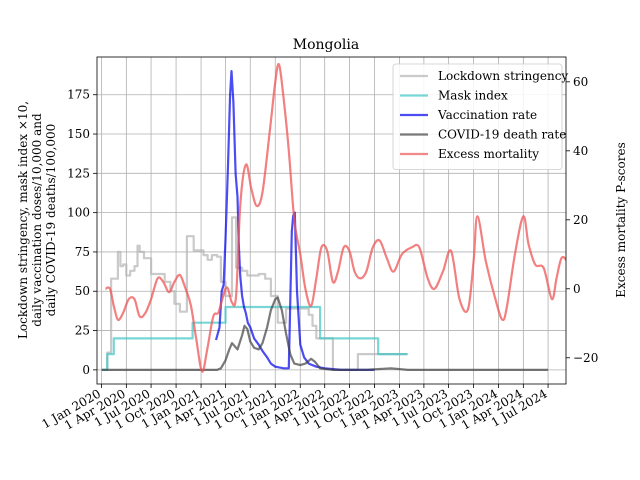 The height and width of the screenshot is (480, 640). I want to click on y-tick-label-left: 125, so click(78, 173).